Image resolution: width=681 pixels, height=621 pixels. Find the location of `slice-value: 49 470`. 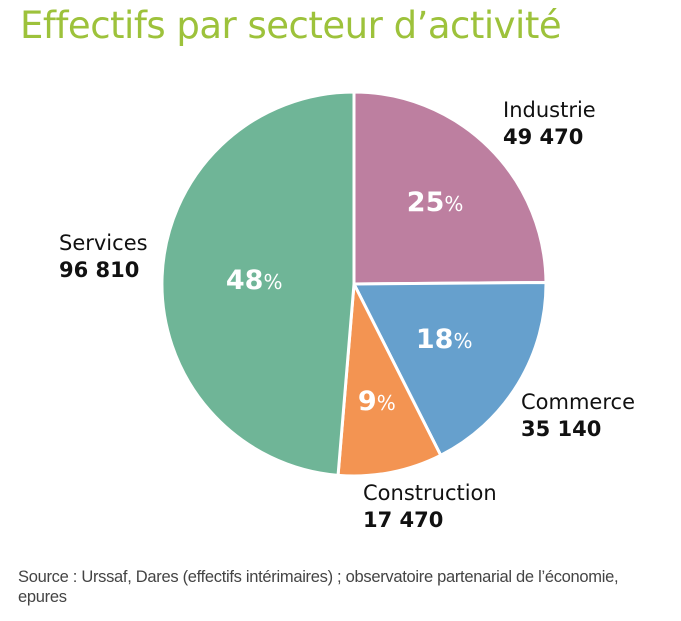

slice-value: 49 470 is located at coordinates (543, 137).